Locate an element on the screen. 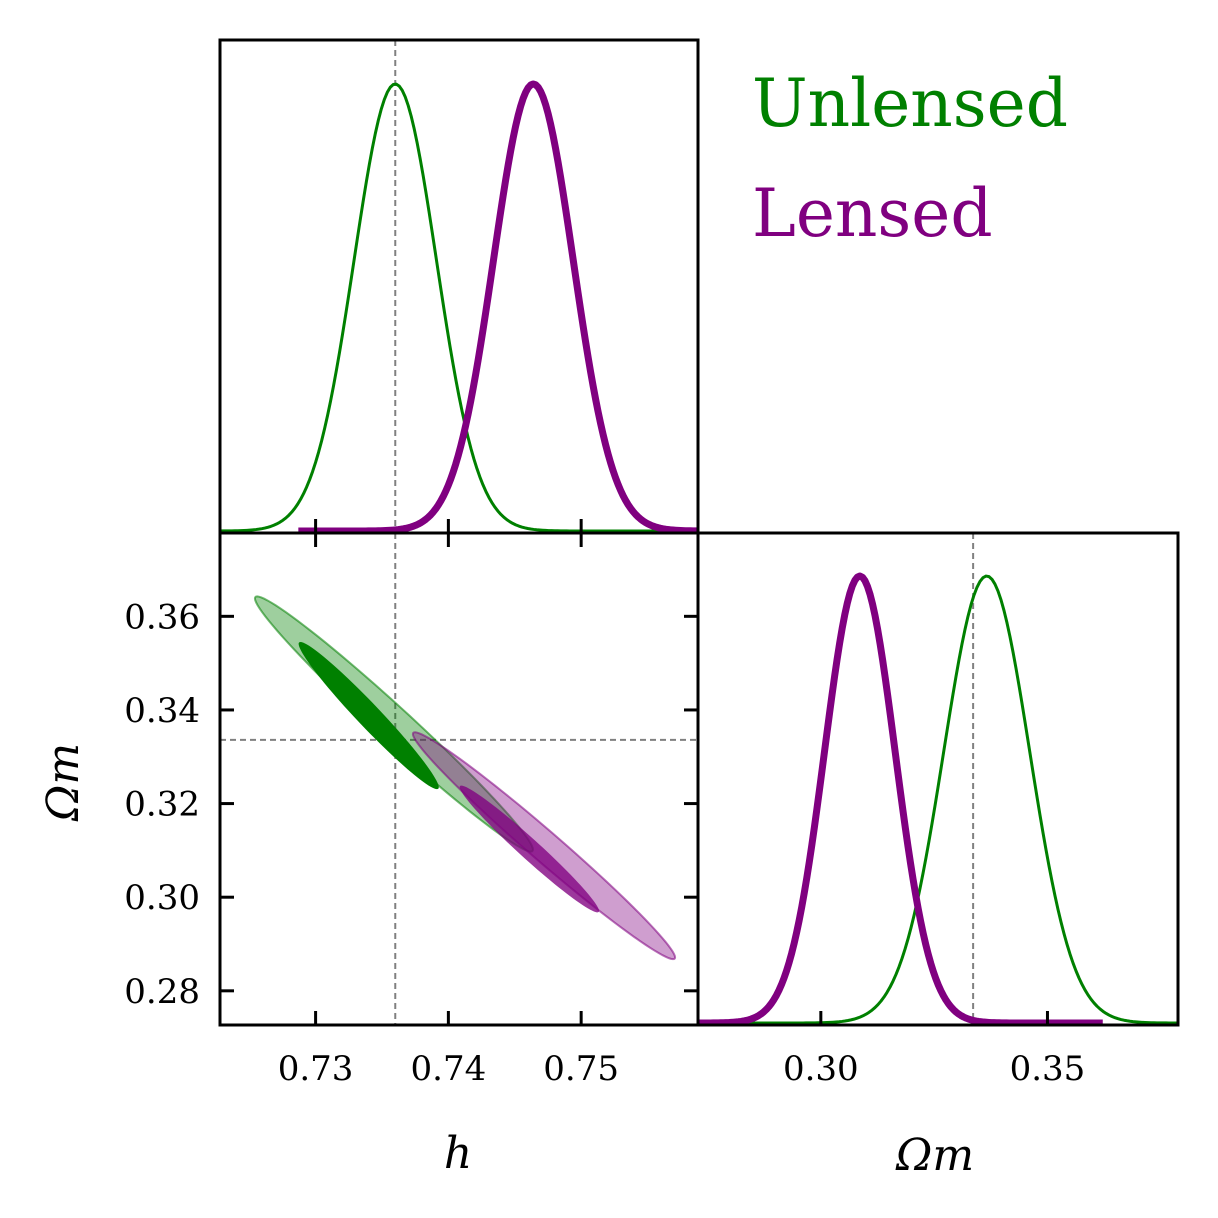  x-axis-label-h: h is located at coordinates (458, 1153).